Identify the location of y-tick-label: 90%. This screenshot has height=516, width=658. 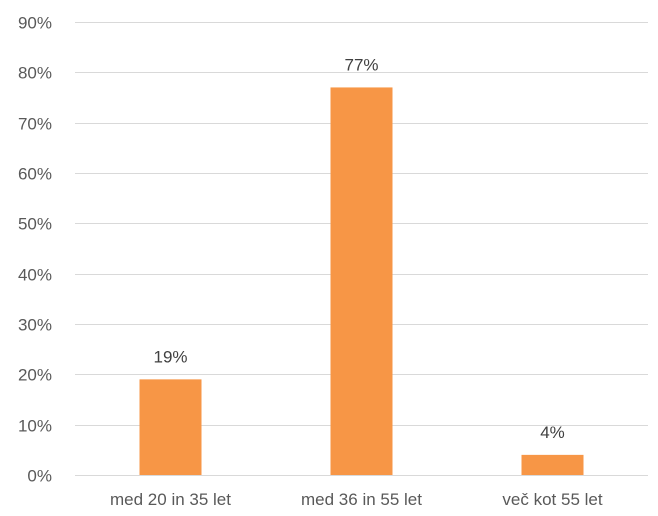
(35, 23).